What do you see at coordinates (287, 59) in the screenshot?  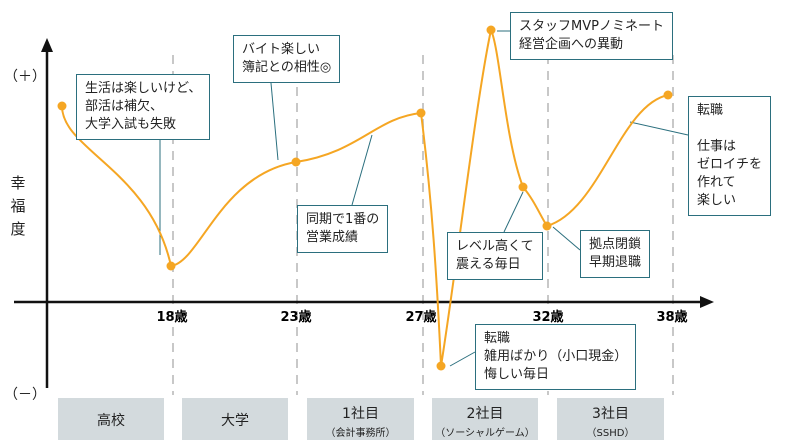 I see `annotation-university: バイト楽しい 簿記との相性◎` at bounding box center [287, 59].